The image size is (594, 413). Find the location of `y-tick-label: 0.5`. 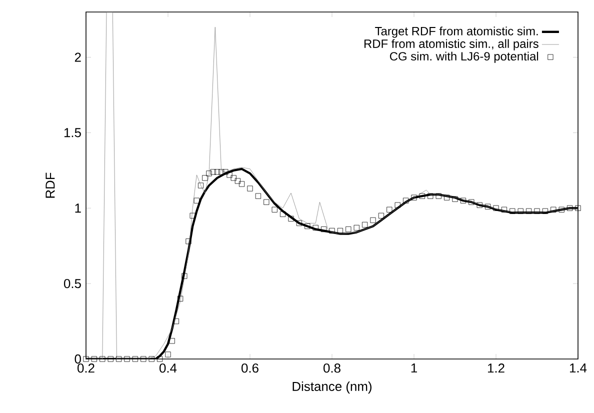

y-tick-label: 0.5 is located at coordinates (72, 283).